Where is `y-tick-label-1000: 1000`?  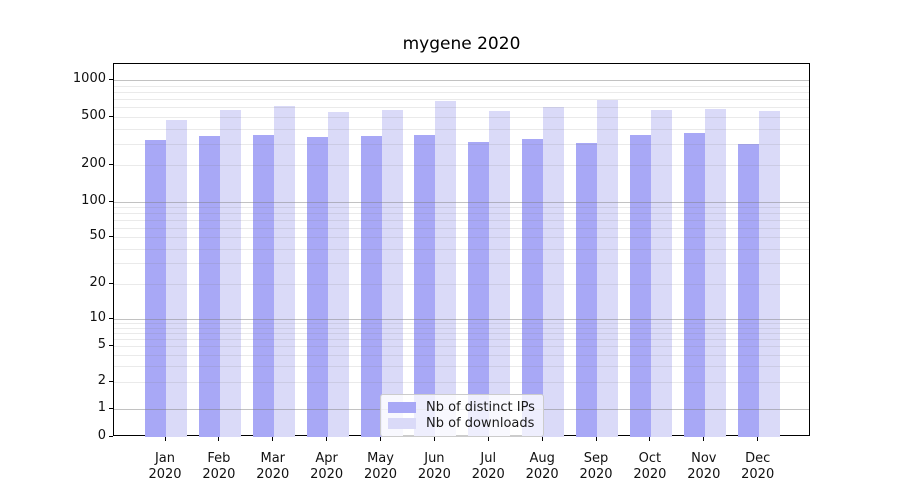 y-tick-label-1000: 1000 is located at coordinates (89, 78).